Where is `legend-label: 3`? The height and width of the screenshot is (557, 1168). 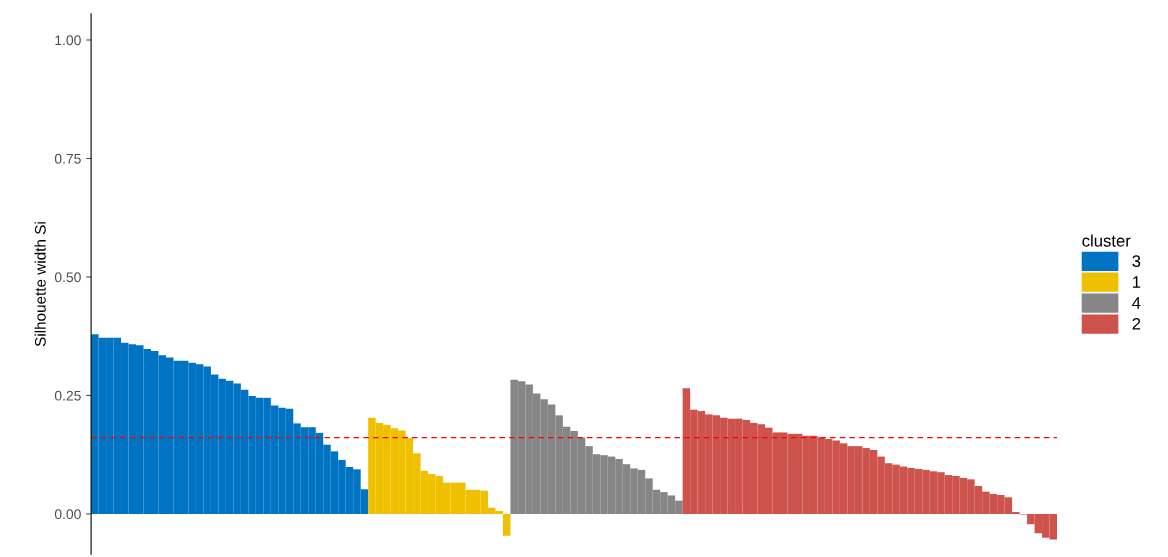 legend-label: 3 is located at coordinates (1136, 261).